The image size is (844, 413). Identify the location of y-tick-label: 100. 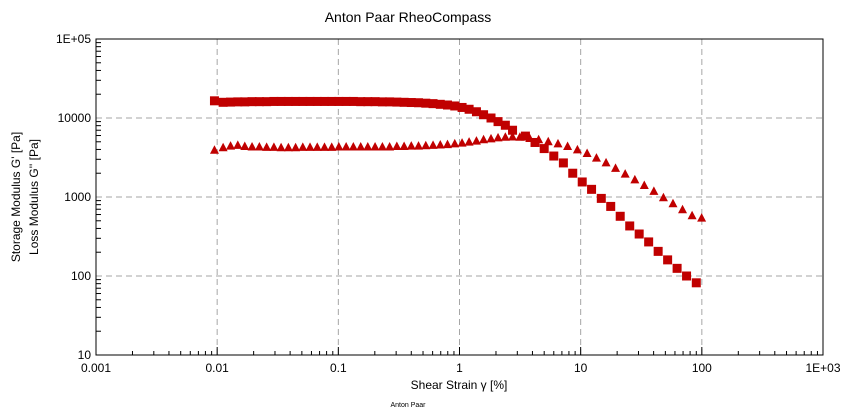
(81, 276).